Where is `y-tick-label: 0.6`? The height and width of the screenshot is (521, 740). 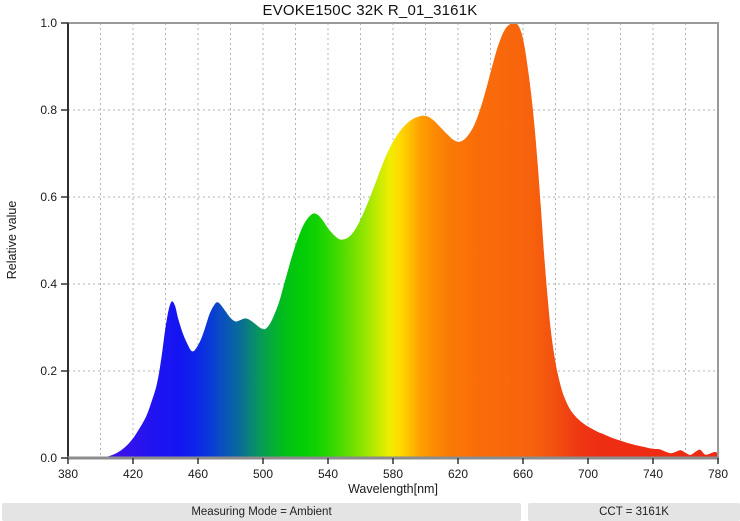 y-tick-label: 0.6 is located at coordinates (48, 197).